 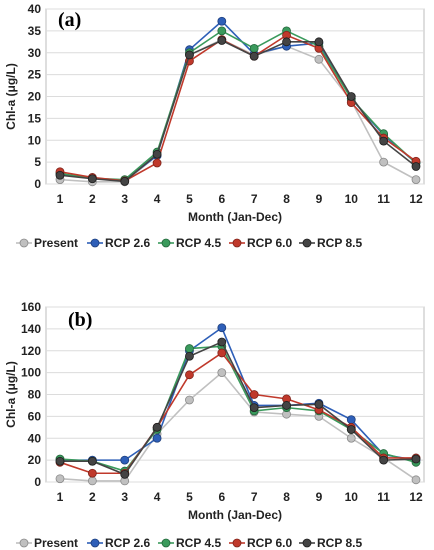 I want to click on y-tick-label: 0, so click(x=37, y=184).